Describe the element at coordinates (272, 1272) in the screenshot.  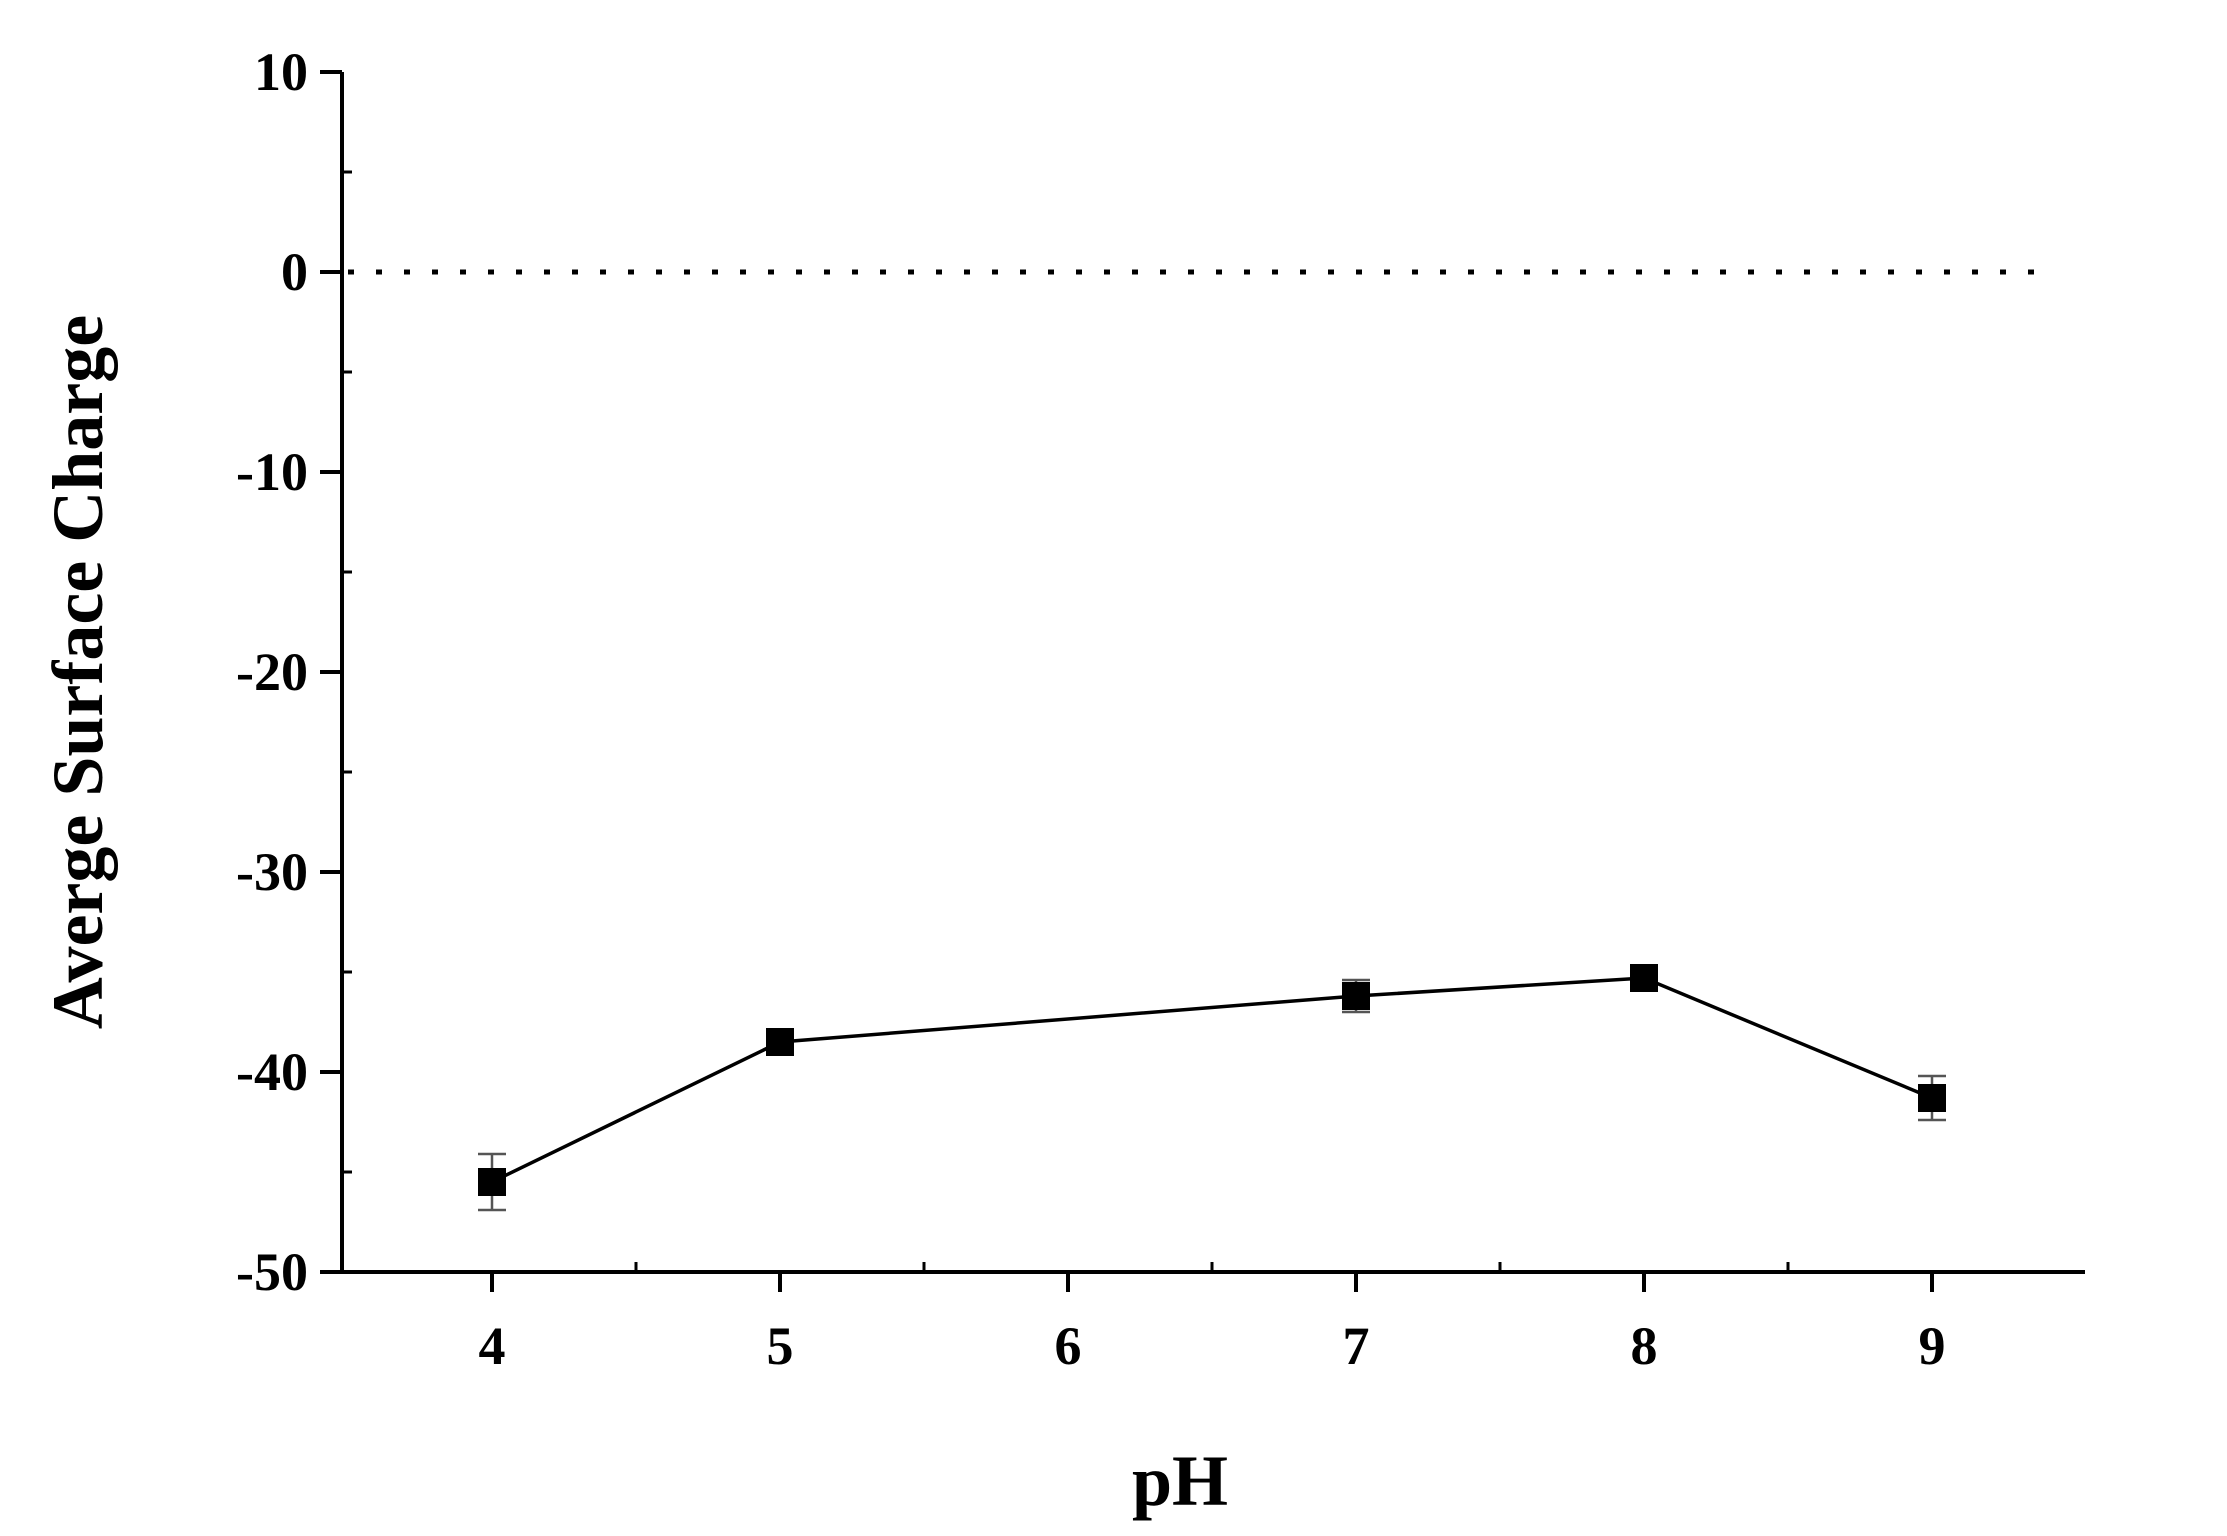
I see `y-tick-label: -50` at that location.